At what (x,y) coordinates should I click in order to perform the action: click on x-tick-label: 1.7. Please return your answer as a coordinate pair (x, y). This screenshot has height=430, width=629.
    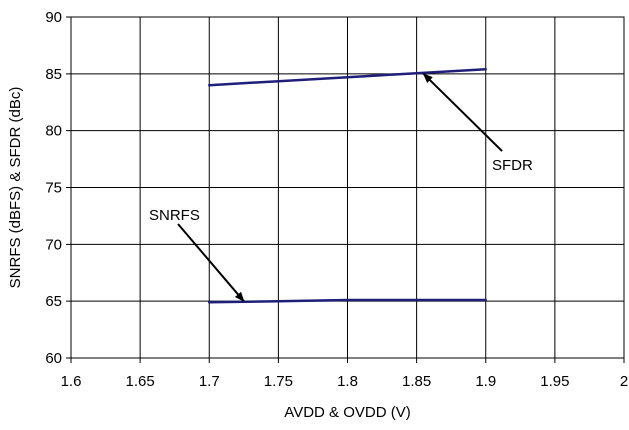
    Looking at the image, I should click on (209, 381).